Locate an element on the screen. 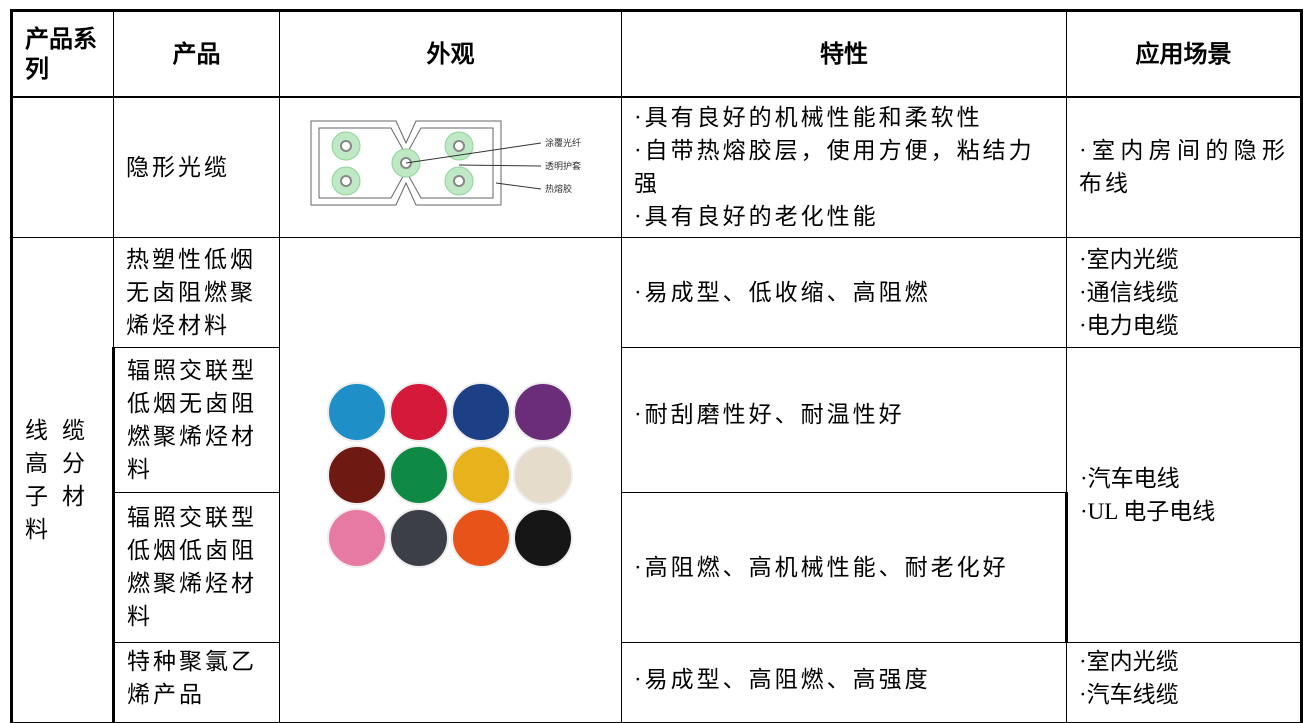  application: ·电力电缆 is located at coordinates (1129, 325).